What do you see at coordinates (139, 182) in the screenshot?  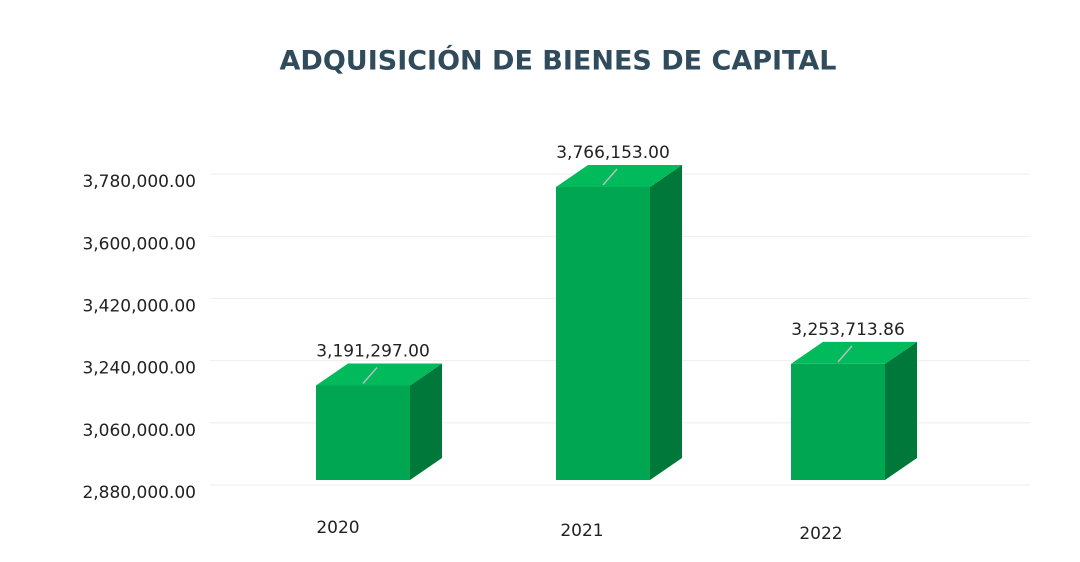 I see `y-tick-label: 3,780,000.00` at bounding box center [139, 182].